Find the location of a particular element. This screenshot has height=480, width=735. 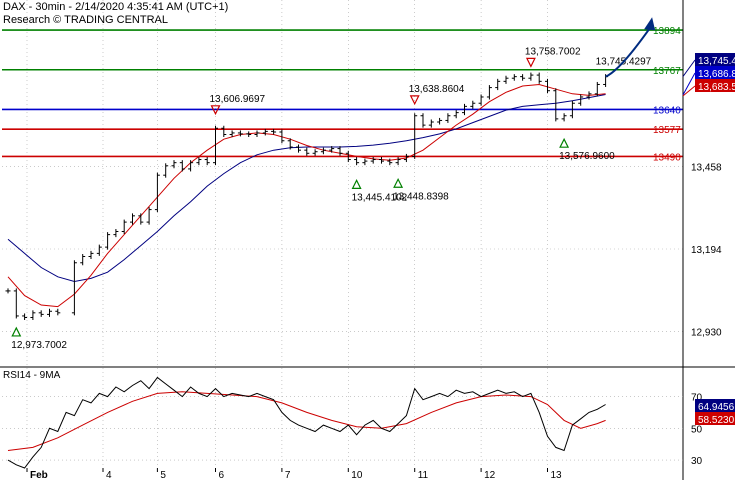

annotation-label-high: 13,606.9697 is located at coordinates (238, 99).